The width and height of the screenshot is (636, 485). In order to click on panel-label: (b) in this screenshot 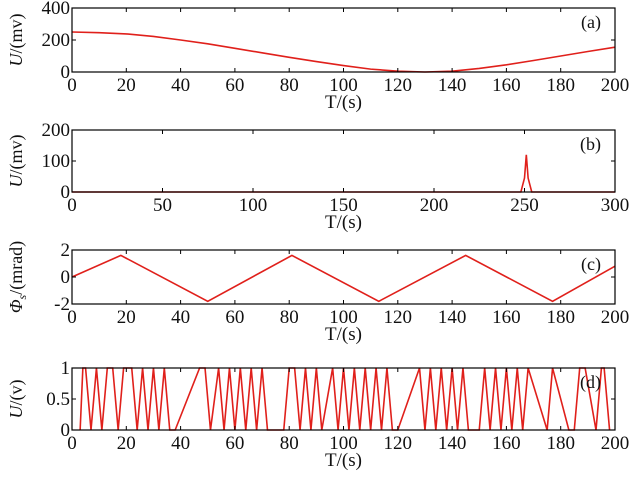, I will do `click(590, 144)`.